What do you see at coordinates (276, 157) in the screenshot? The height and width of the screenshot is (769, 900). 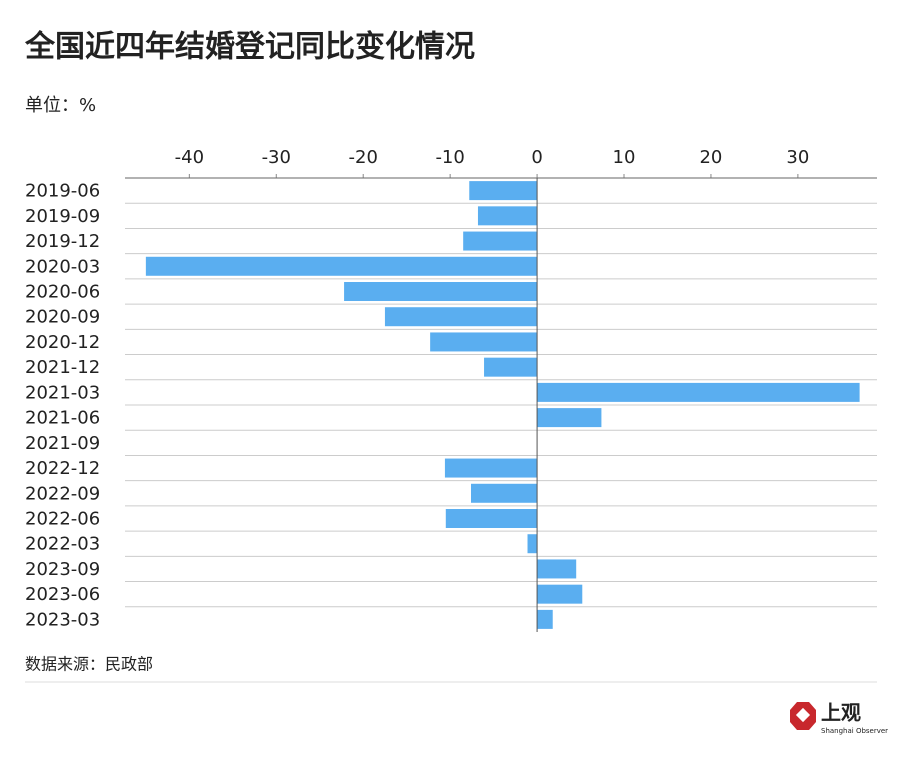 I see `x-tick-label: -30` at bounding box center [276, 157].